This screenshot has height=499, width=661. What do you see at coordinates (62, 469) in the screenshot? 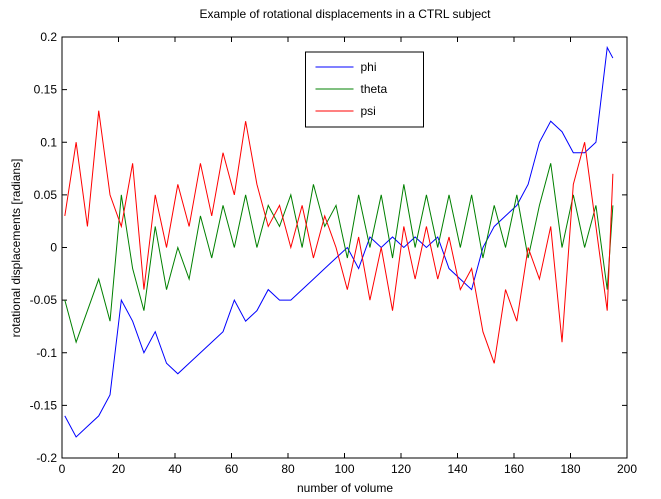
I see `x-tick-label: 0` at bounding box center [62, 469].